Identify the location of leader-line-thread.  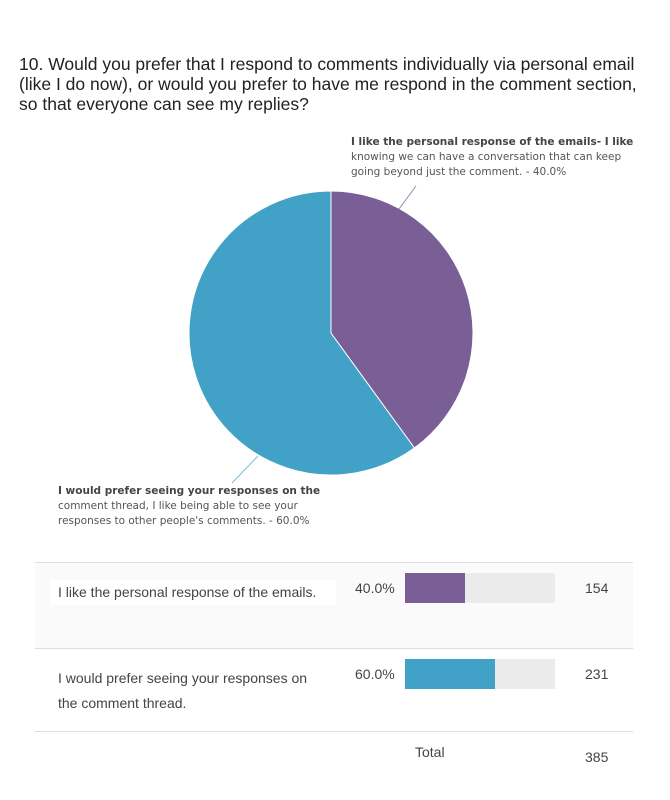
(245, 469).